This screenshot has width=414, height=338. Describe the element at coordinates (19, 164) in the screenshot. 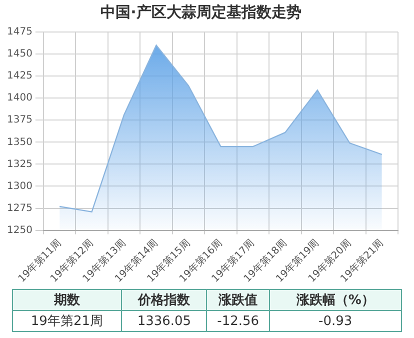

I see `y-tick-label: 1325` at that location.